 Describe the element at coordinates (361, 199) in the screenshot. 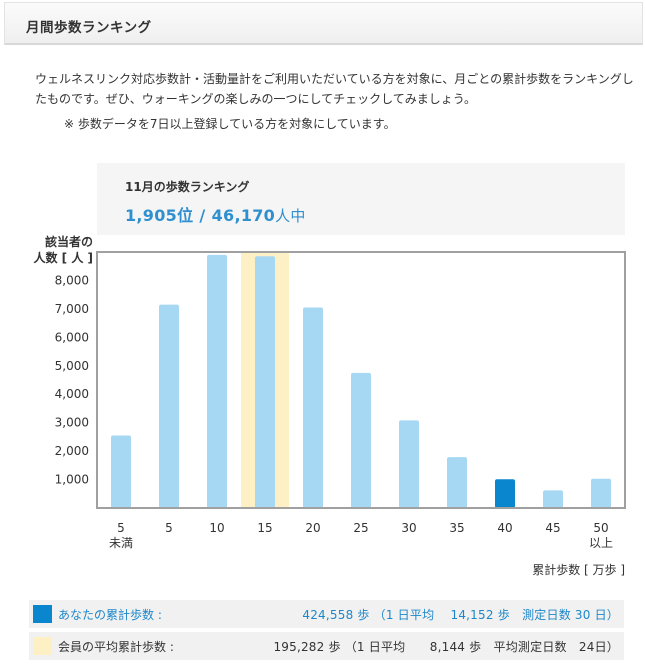

I see `ranking-summary: 11月の歩数ランキング 1,905位 / 46,170人中` at that location.